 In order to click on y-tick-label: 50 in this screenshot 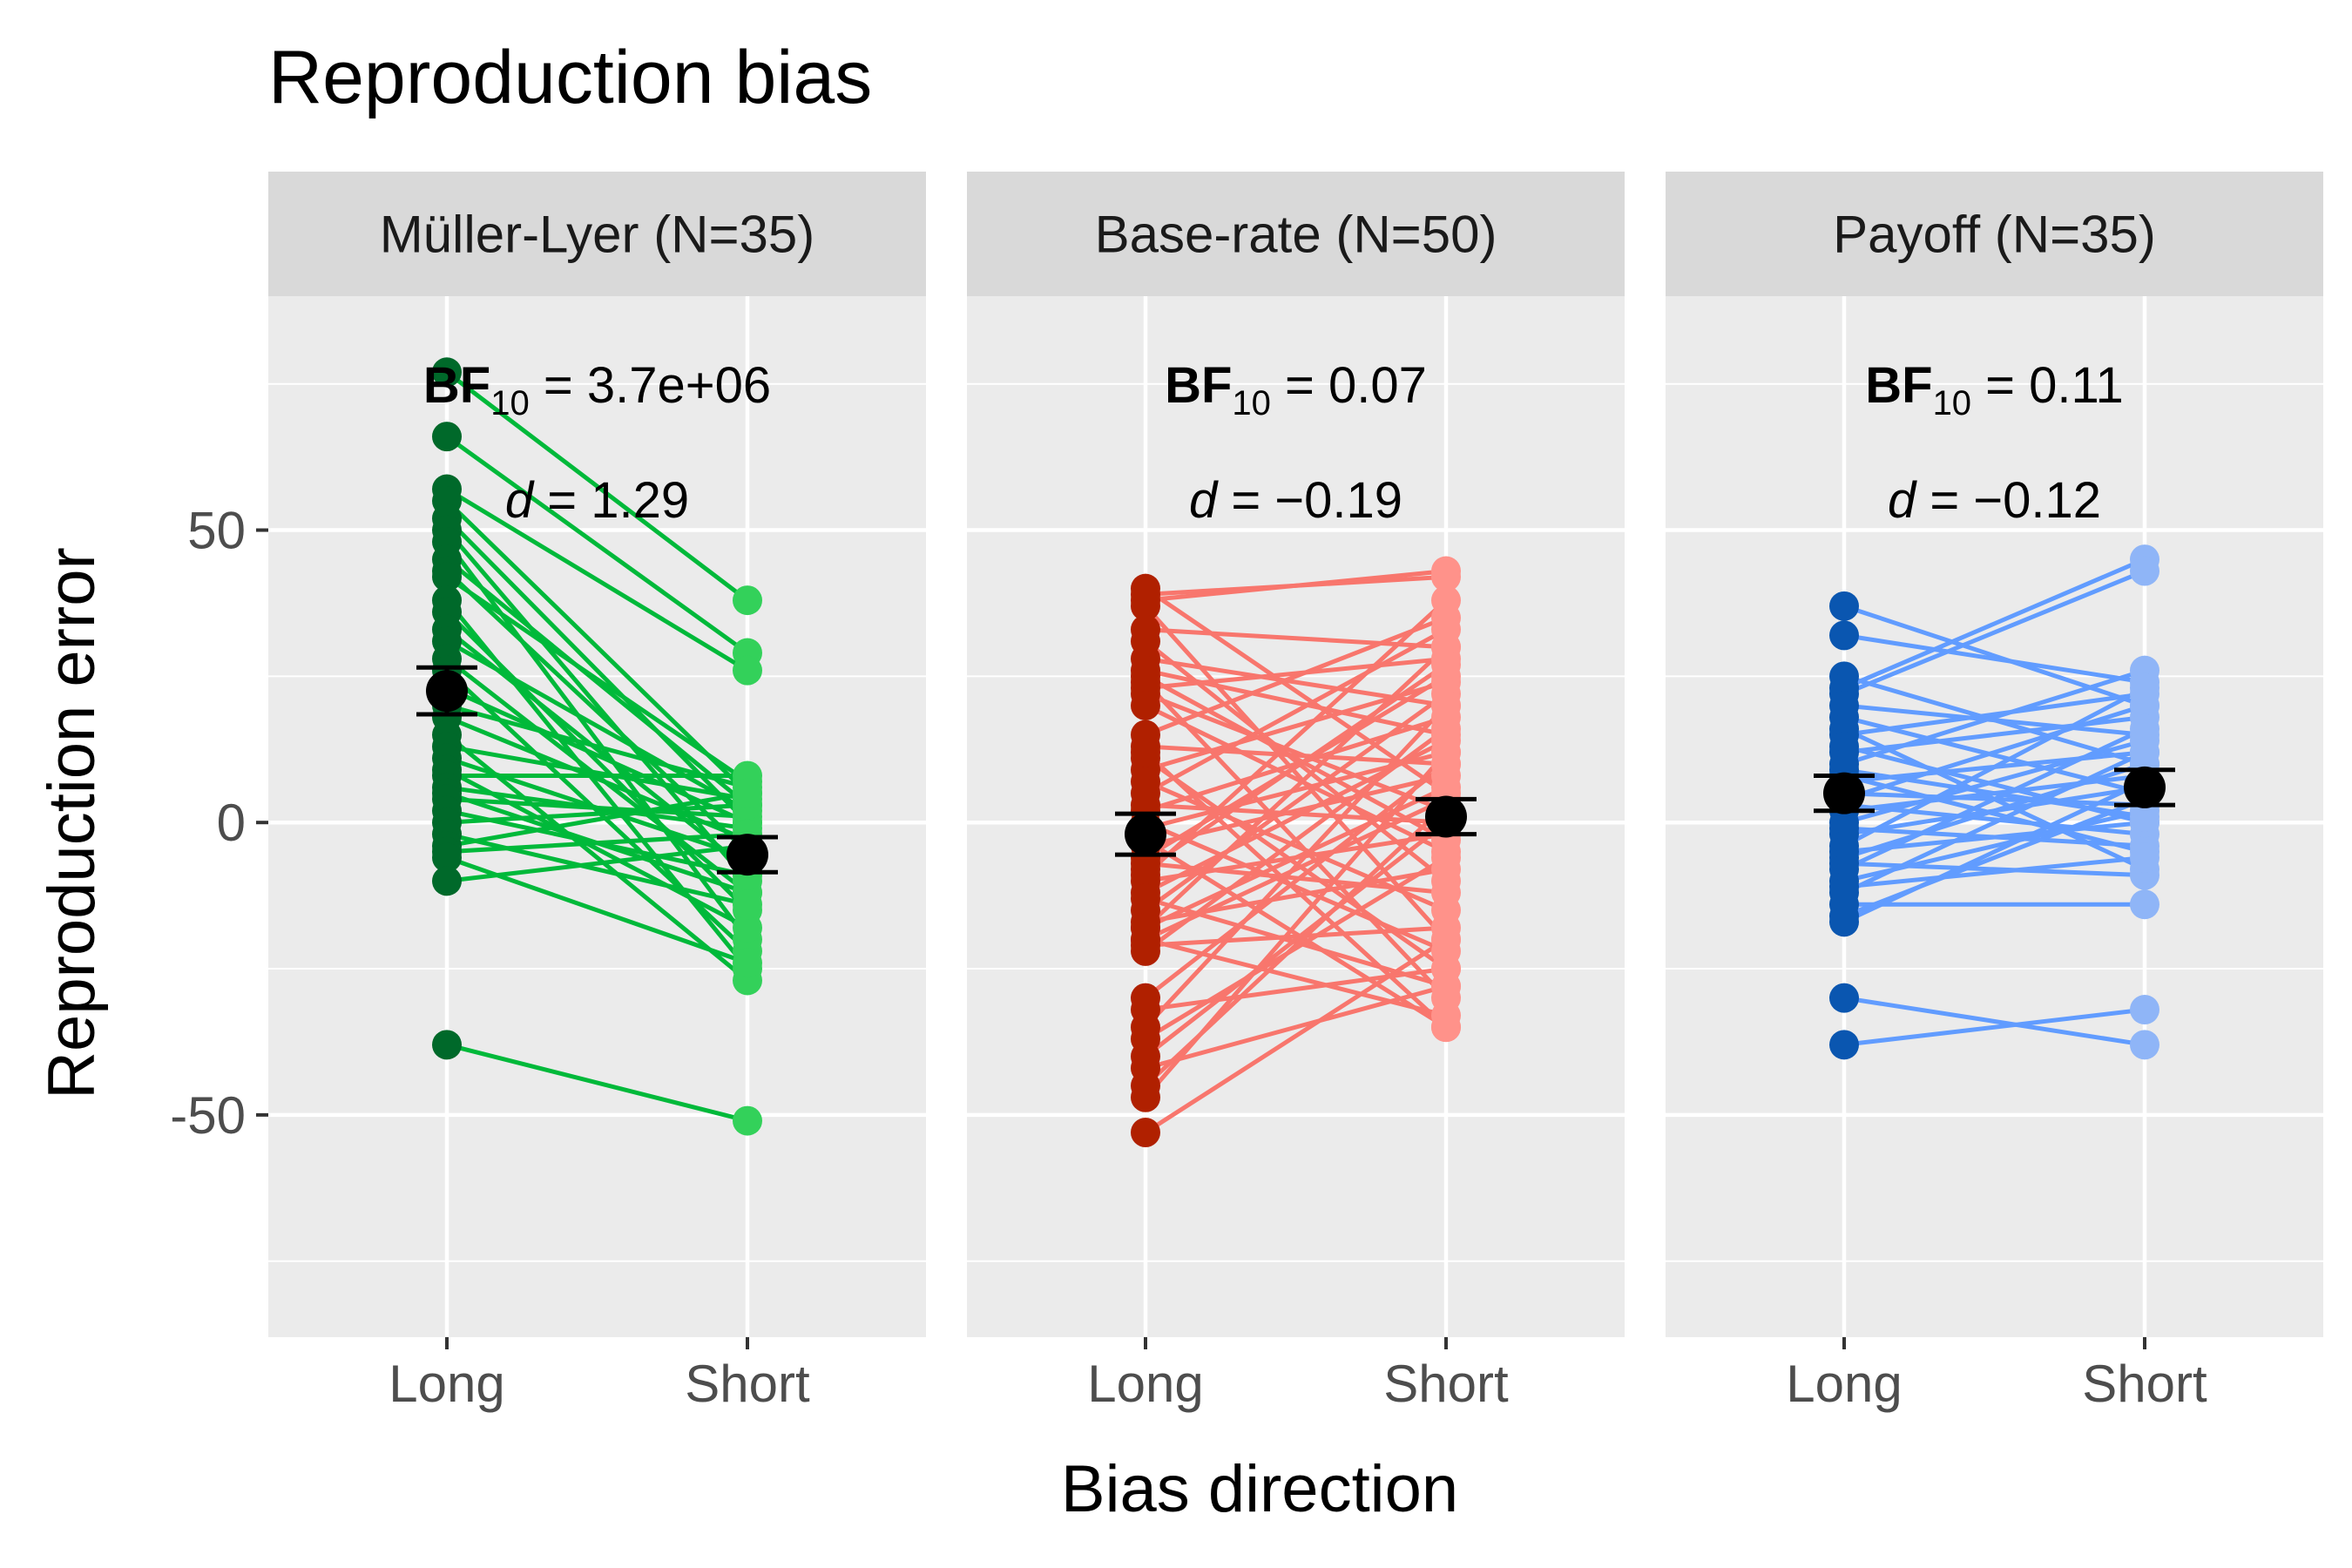, I will do `click(216, 531)`.